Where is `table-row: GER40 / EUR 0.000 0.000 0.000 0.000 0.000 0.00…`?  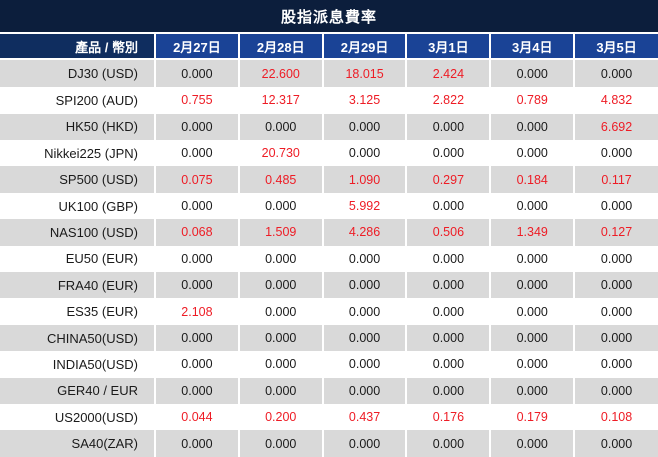
table-row: GER40 / EUR 0.000 0.000 0.000 0.000 0.000 0.00… is located at coordinates (329, 391).